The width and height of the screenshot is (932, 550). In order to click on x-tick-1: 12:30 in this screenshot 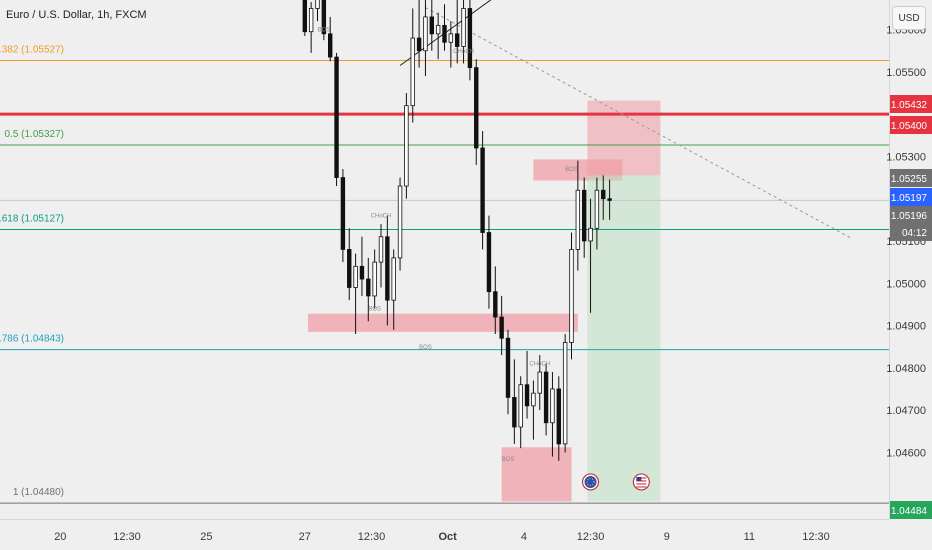, I will do `click(127, 537)`.